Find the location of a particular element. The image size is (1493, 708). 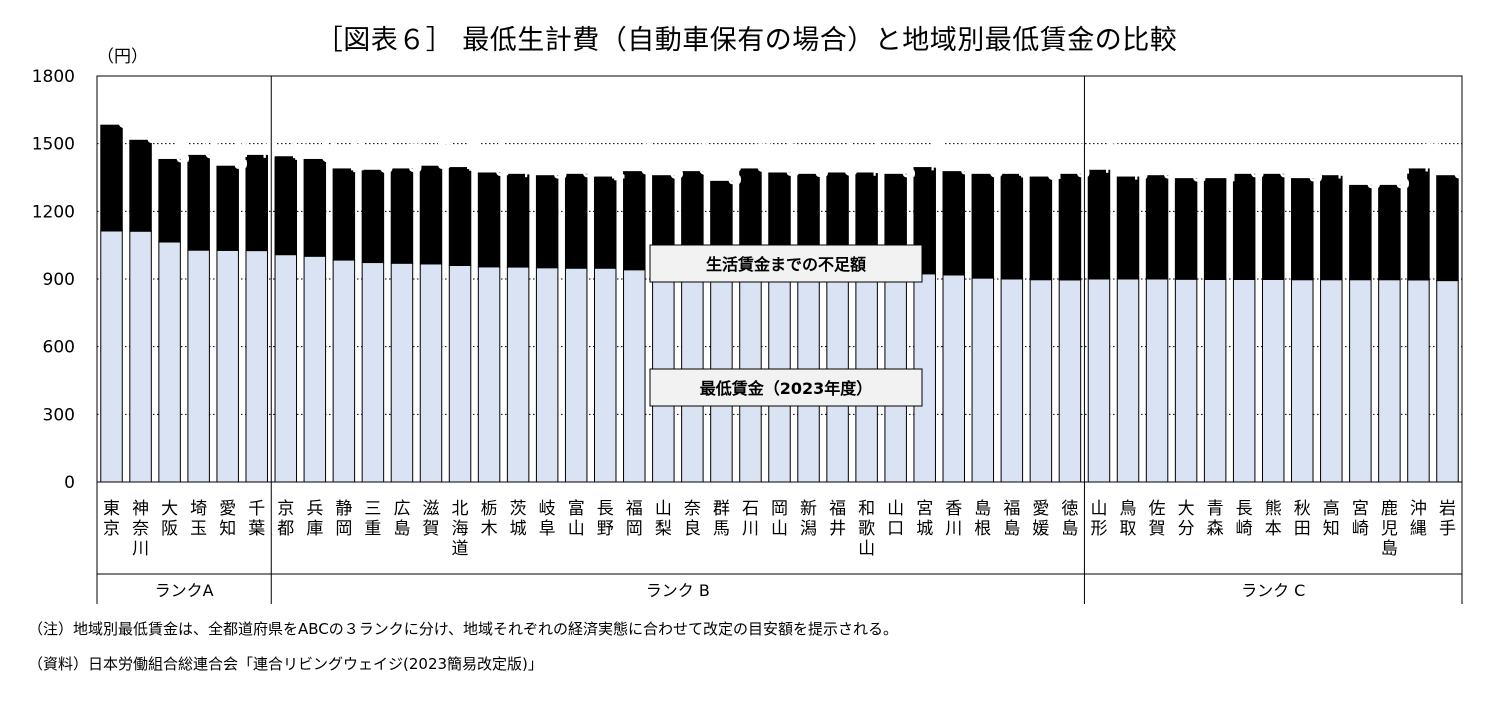

bar-value-label: 461 is located at coordinates (1343, 162).